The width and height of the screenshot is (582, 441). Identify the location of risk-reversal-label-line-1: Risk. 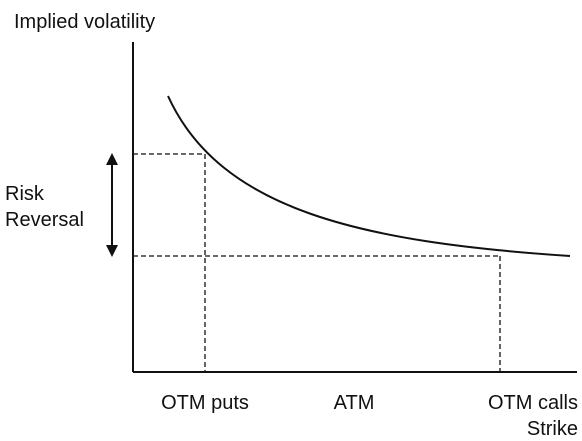
(25, 194).